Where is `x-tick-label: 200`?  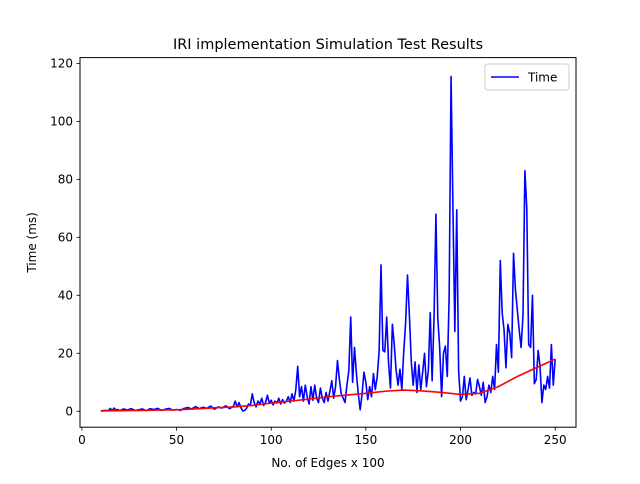 x-tick-label: 200 is located at coordinates (460, 440).